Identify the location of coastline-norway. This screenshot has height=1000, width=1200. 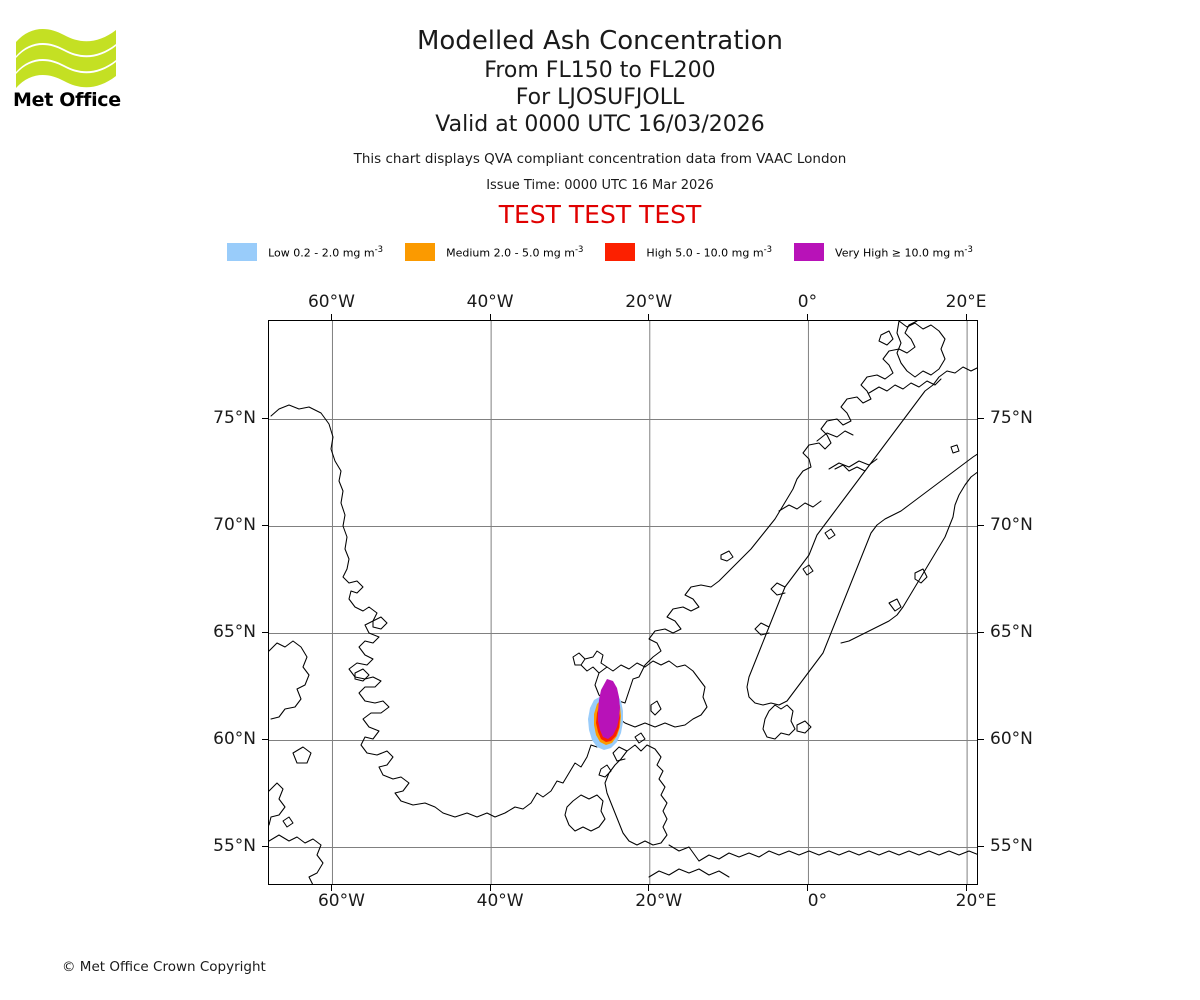
(861, 536).